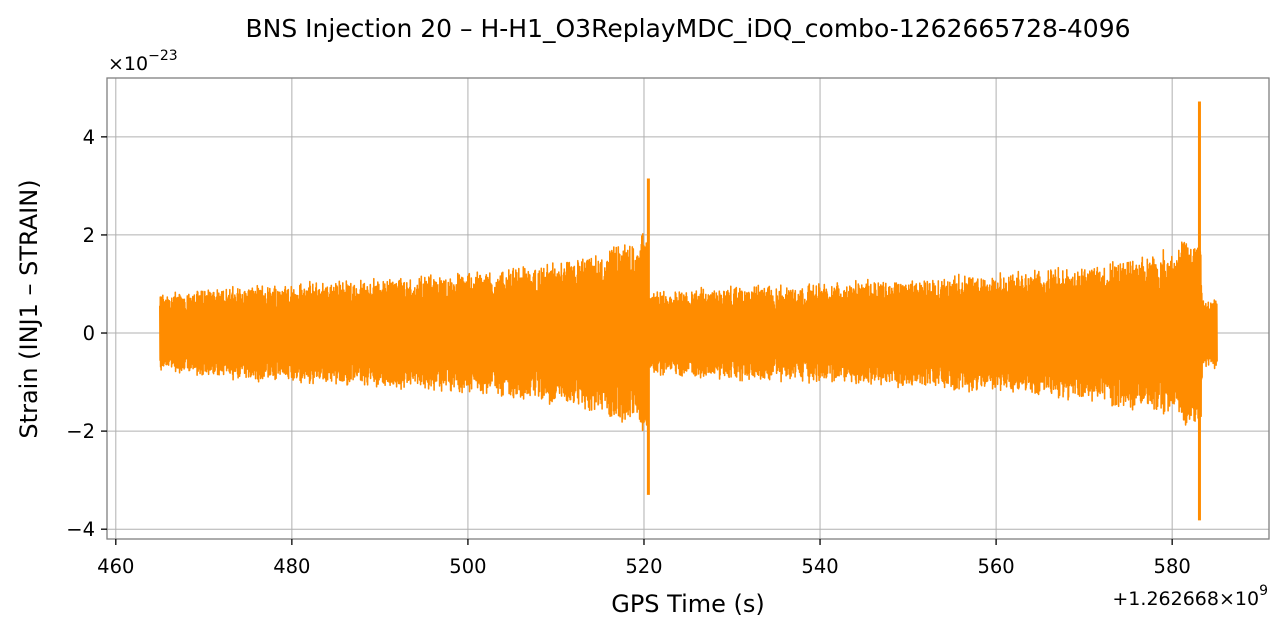  I want to click on y-scale-label: ×10⁻²³, so click(143, 61).